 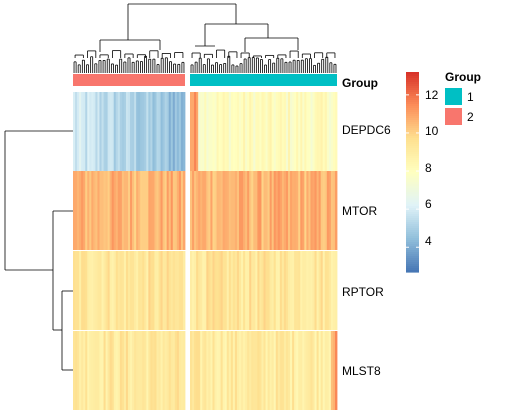 What do you see at coordinates (432, 95) in the screenshot?
I see `colorbar-tick-label-12: 12` at bounding box center [432, 95].